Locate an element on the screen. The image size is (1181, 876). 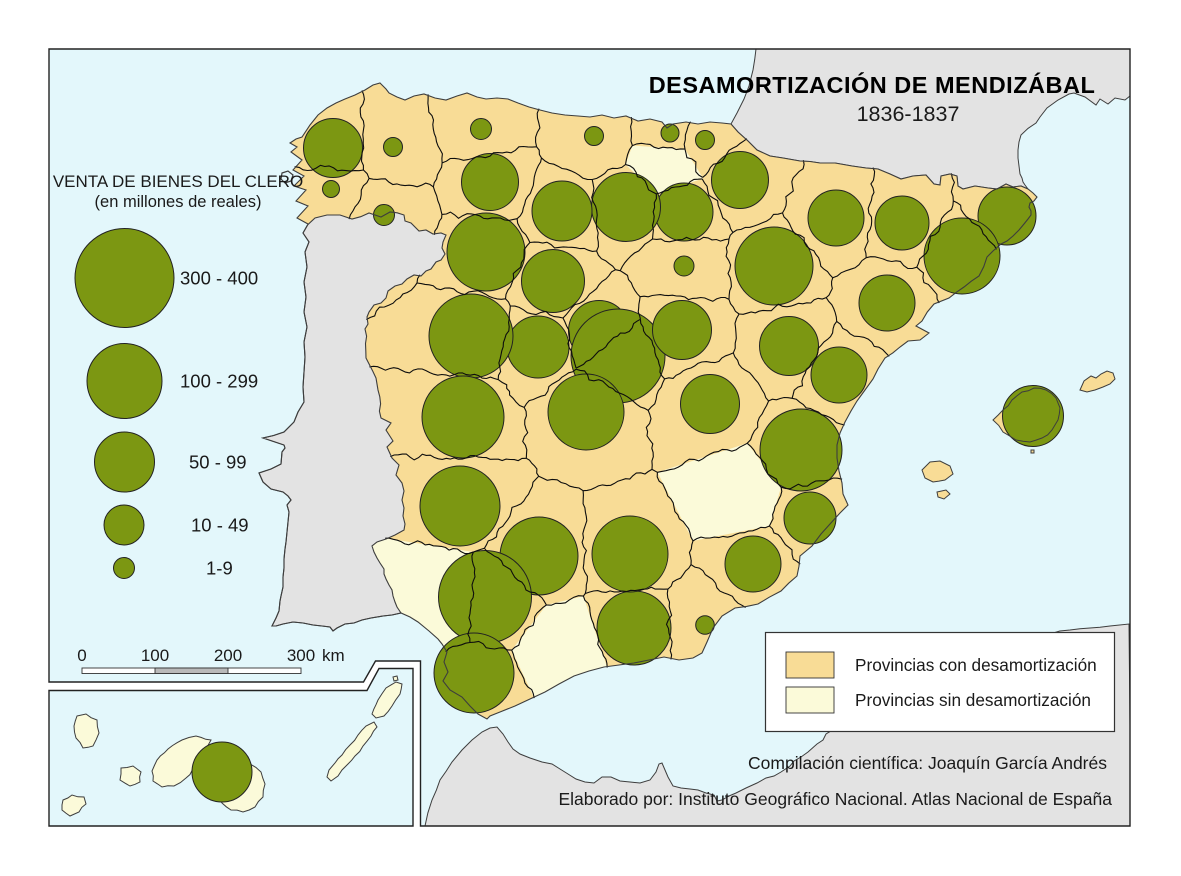
svg-text: 1-9 is located at coordinates (219, 568).